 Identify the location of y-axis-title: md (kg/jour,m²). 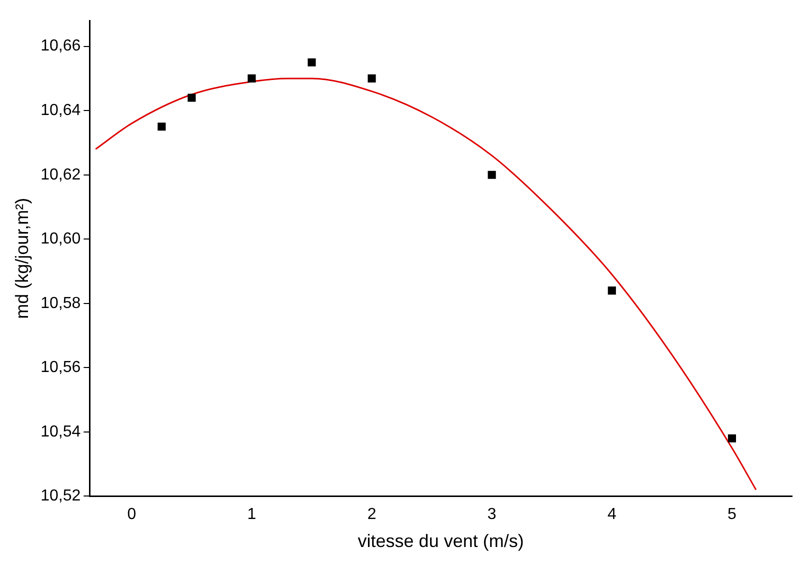
(22, 258).